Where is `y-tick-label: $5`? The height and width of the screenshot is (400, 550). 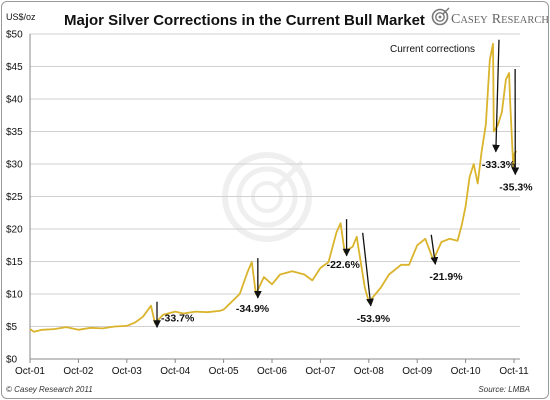 y-tick-label: $5 is located at coordinates (12, 327).